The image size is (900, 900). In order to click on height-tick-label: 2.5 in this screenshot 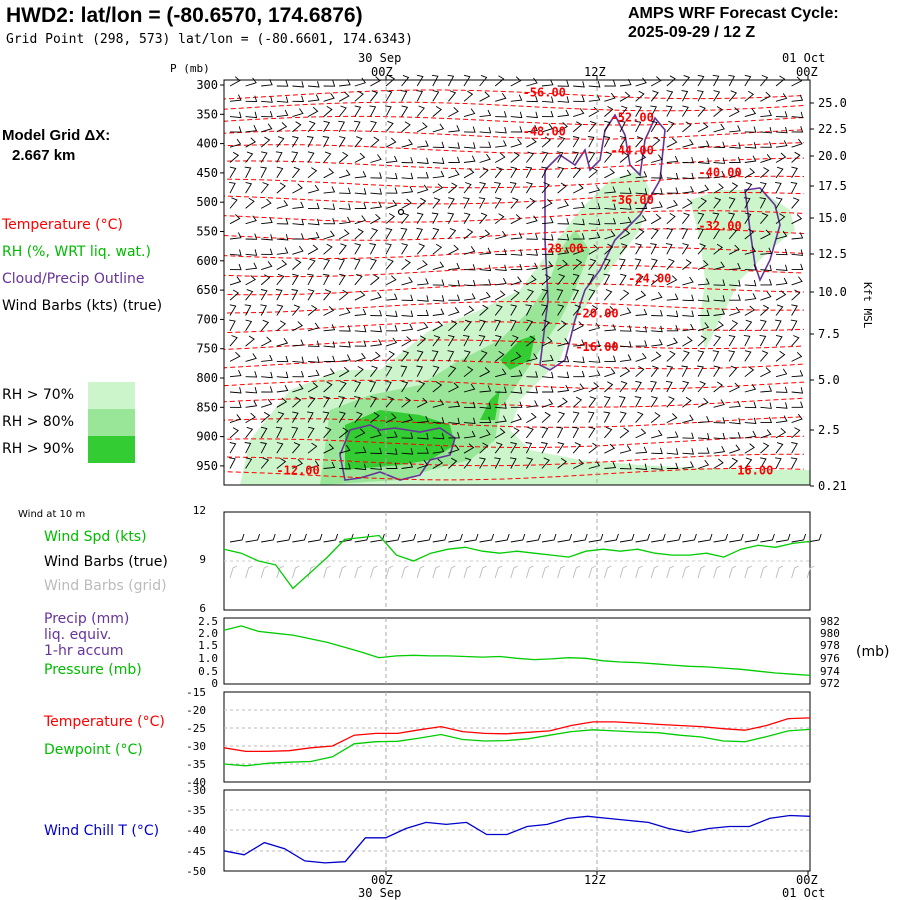, I will do `click(829, 430)`.